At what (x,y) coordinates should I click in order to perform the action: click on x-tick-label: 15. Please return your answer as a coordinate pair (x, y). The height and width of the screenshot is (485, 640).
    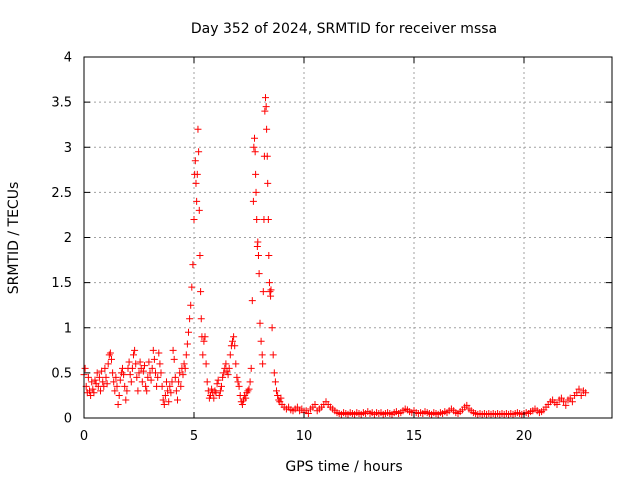
    Looking at the image, I should click on (414, 436).